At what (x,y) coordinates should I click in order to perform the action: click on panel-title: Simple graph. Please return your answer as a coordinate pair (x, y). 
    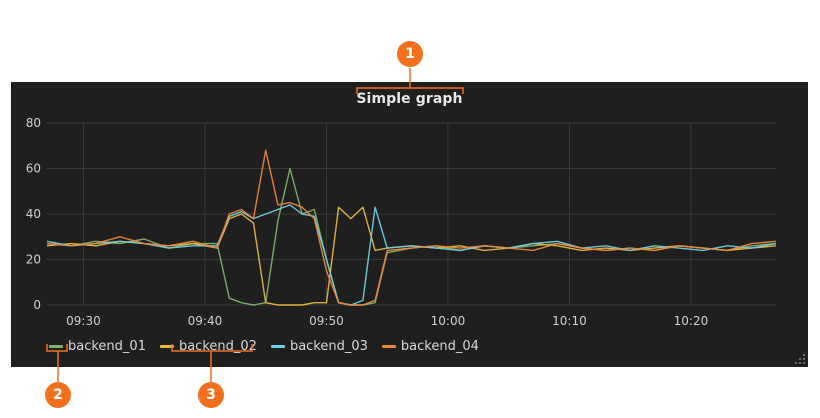
    Looking at the image, I should click on (409, 99).